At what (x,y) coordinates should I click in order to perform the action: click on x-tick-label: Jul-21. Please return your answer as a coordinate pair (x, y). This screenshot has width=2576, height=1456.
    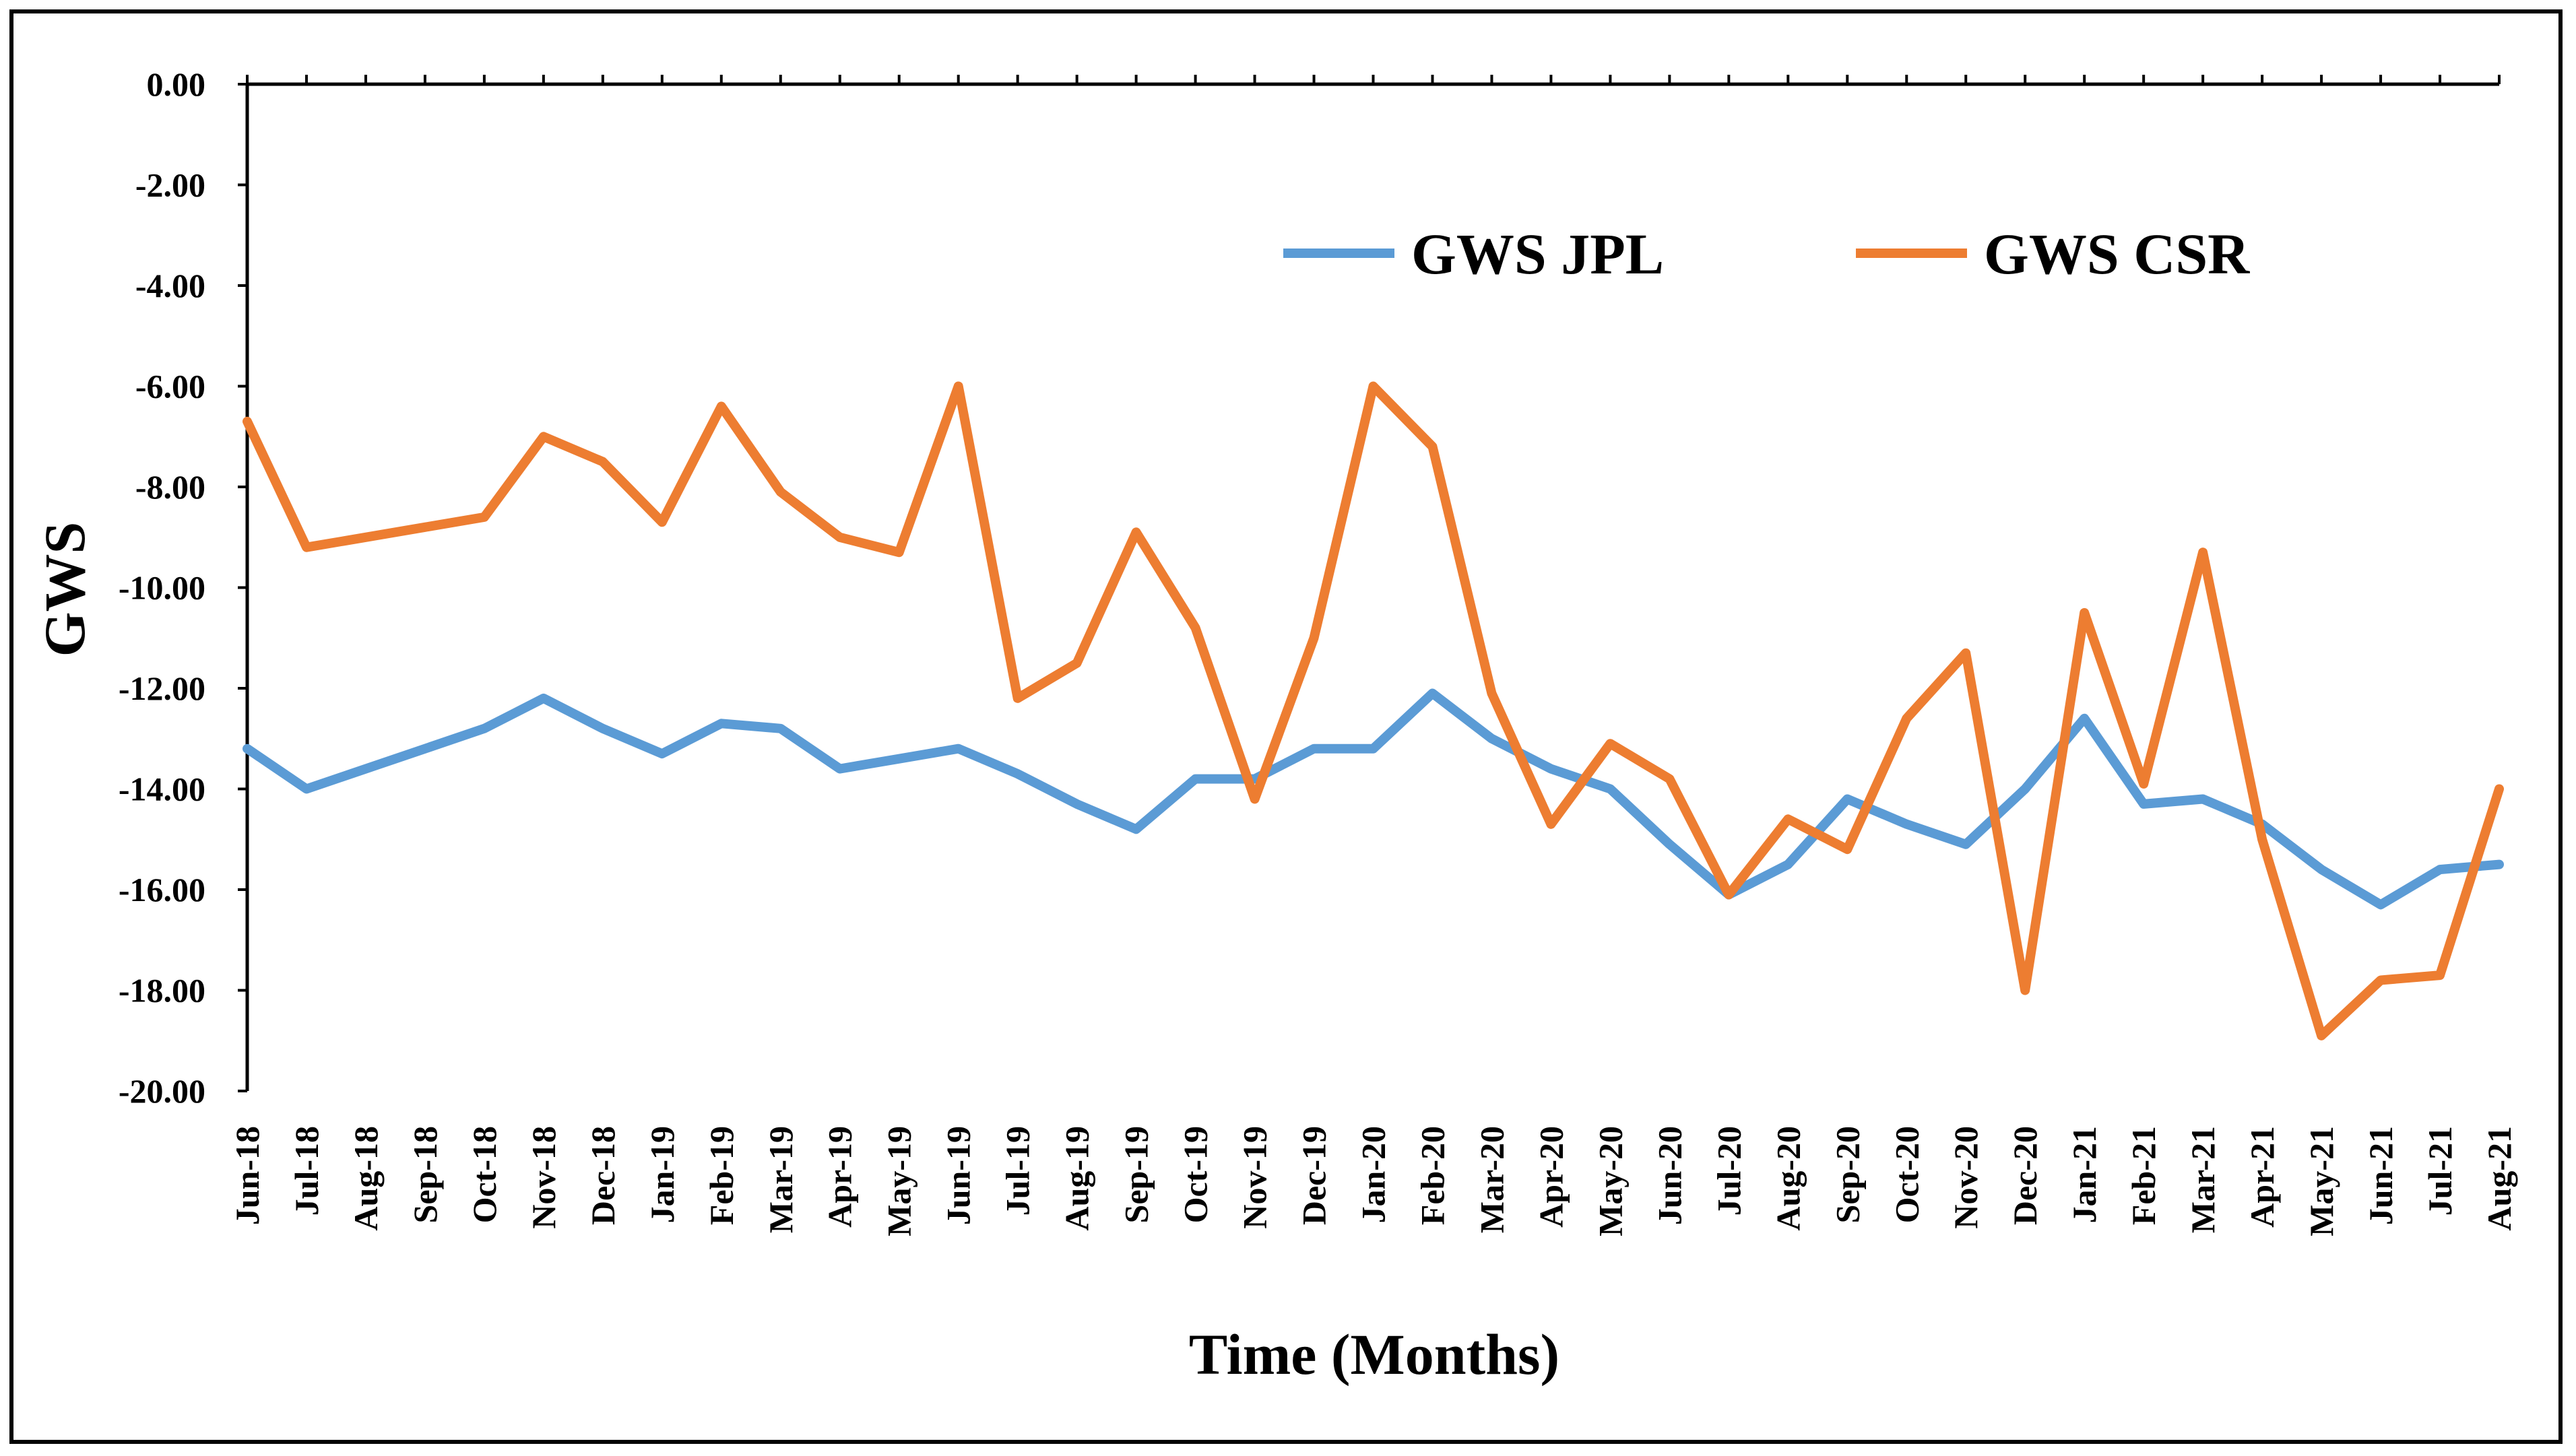
    Looking at the image, I should click on (2440, 1171).